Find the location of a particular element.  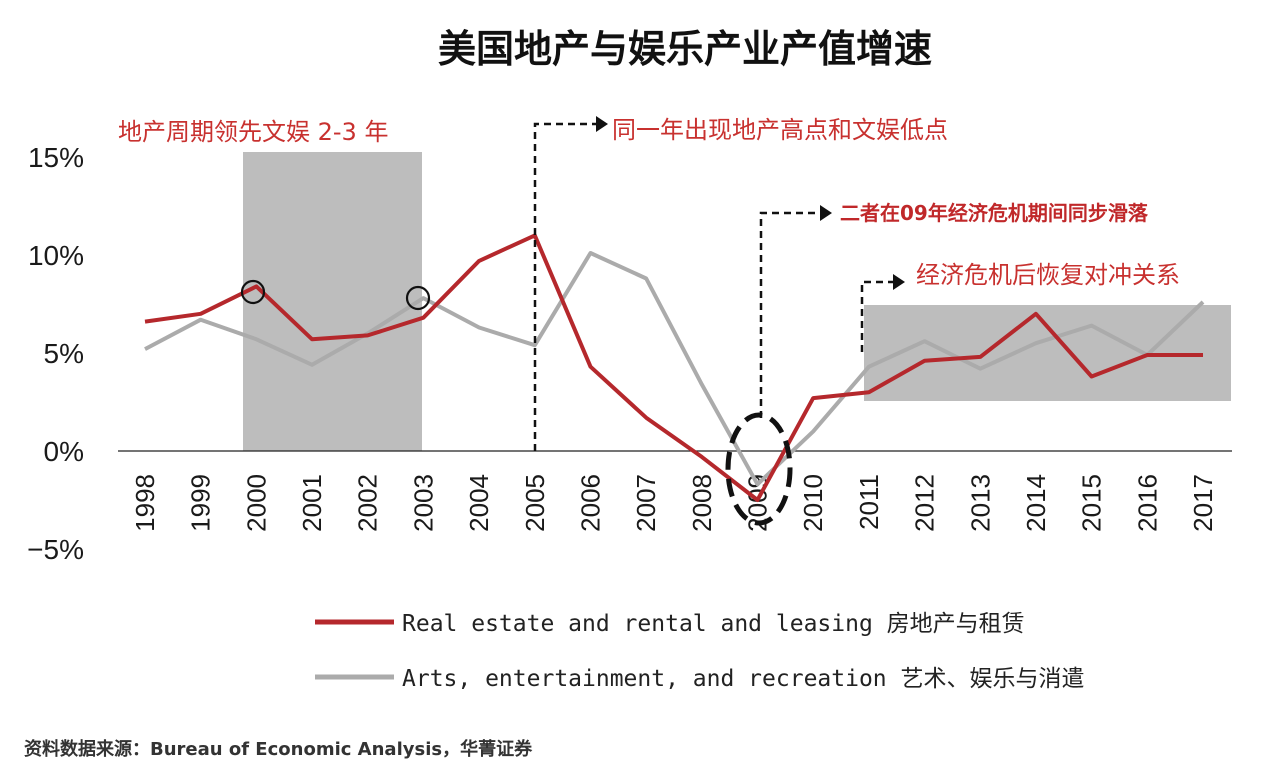

chart-title: 美国地产与娱乐产业产值增速 is located at coordinates (685, 48).